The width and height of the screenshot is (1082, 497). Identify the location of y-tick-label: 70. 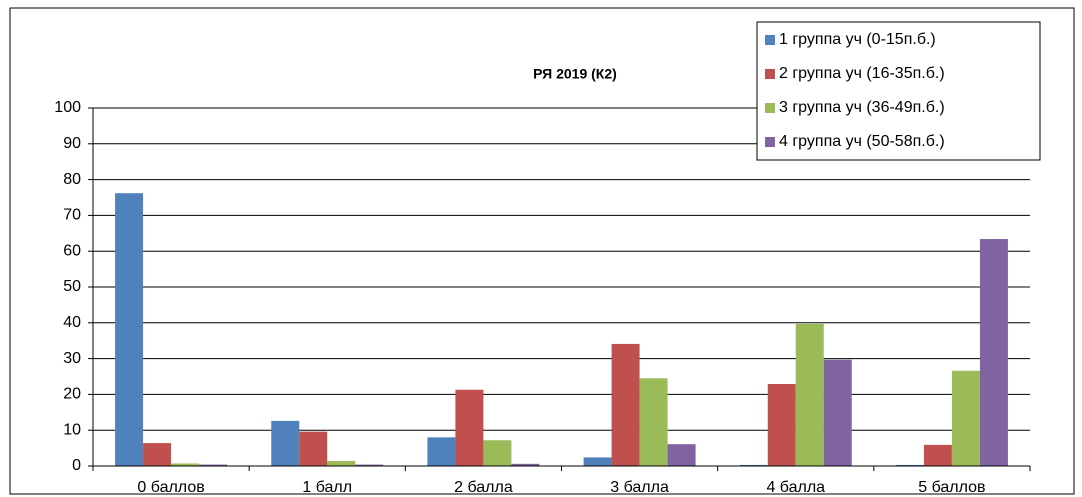
(72, 215).